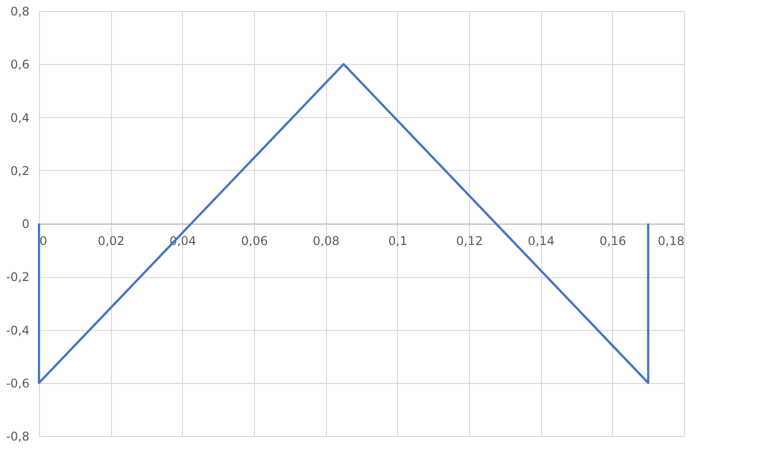 This screenshot has width=770, height=454. I want to click on y-tick-label: 0, so click(26, 224).